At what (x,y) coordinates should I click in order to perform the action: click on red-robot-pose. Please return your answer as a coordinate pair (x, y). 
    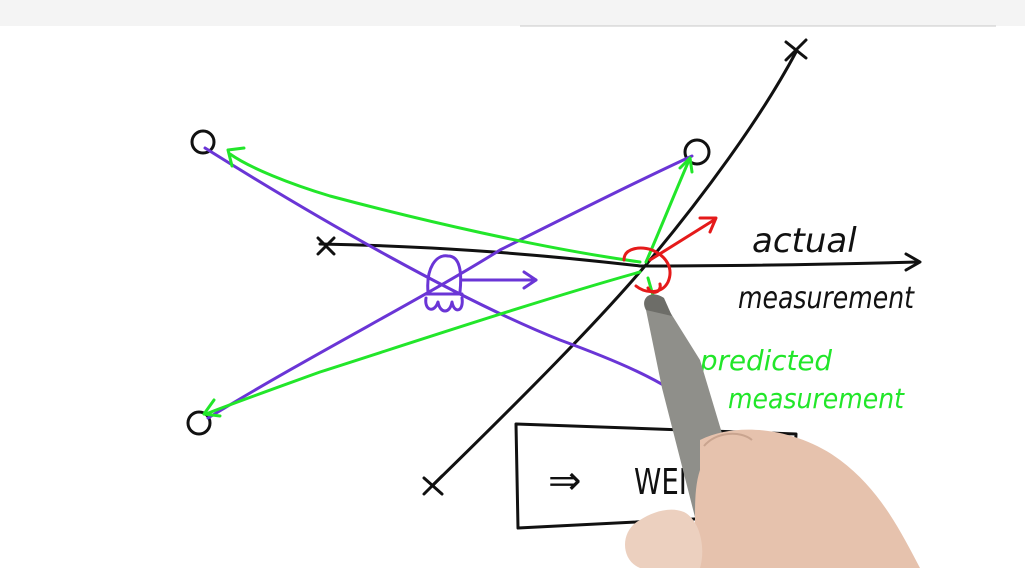
    Looking at the image, I should click on (670, 255).